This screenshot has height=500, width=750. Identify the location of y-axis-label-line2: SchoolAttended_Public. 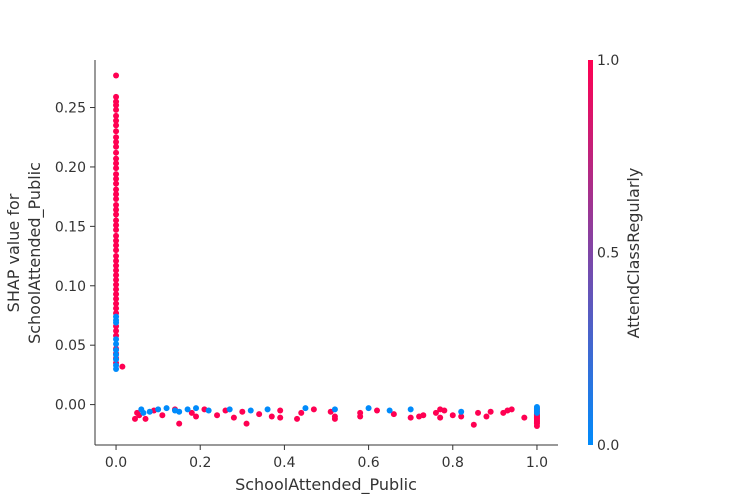
(35, 253).